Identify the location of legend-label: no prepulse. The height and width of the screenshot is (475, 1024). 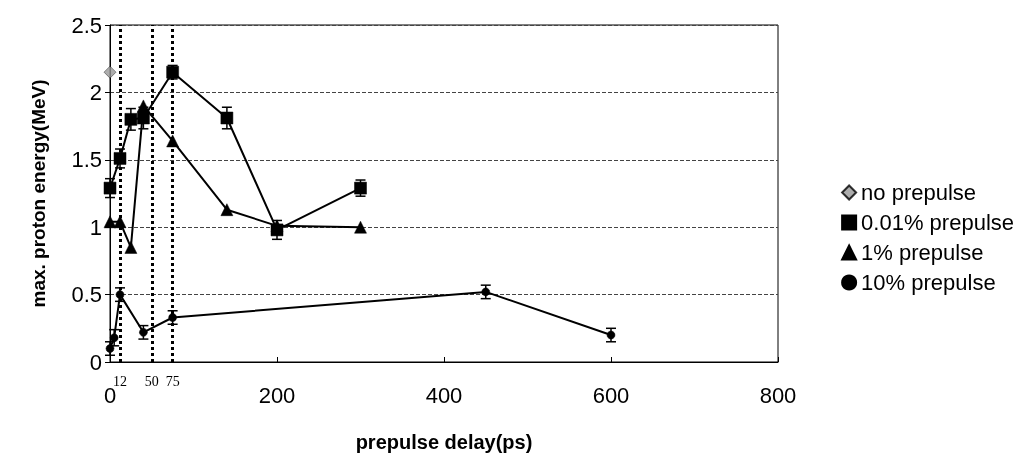
(919, 192).